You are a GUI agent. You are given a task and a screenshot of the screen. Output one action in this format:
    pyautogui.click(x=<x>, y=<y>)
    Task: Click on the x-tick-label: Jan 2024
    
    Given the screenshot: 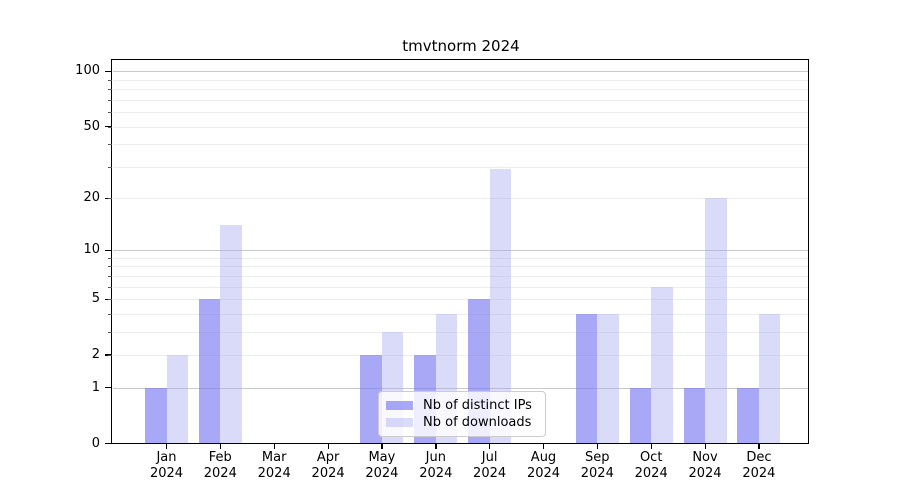 What is the action you would take?
    pyautogui.click(x=166, y=465)
    